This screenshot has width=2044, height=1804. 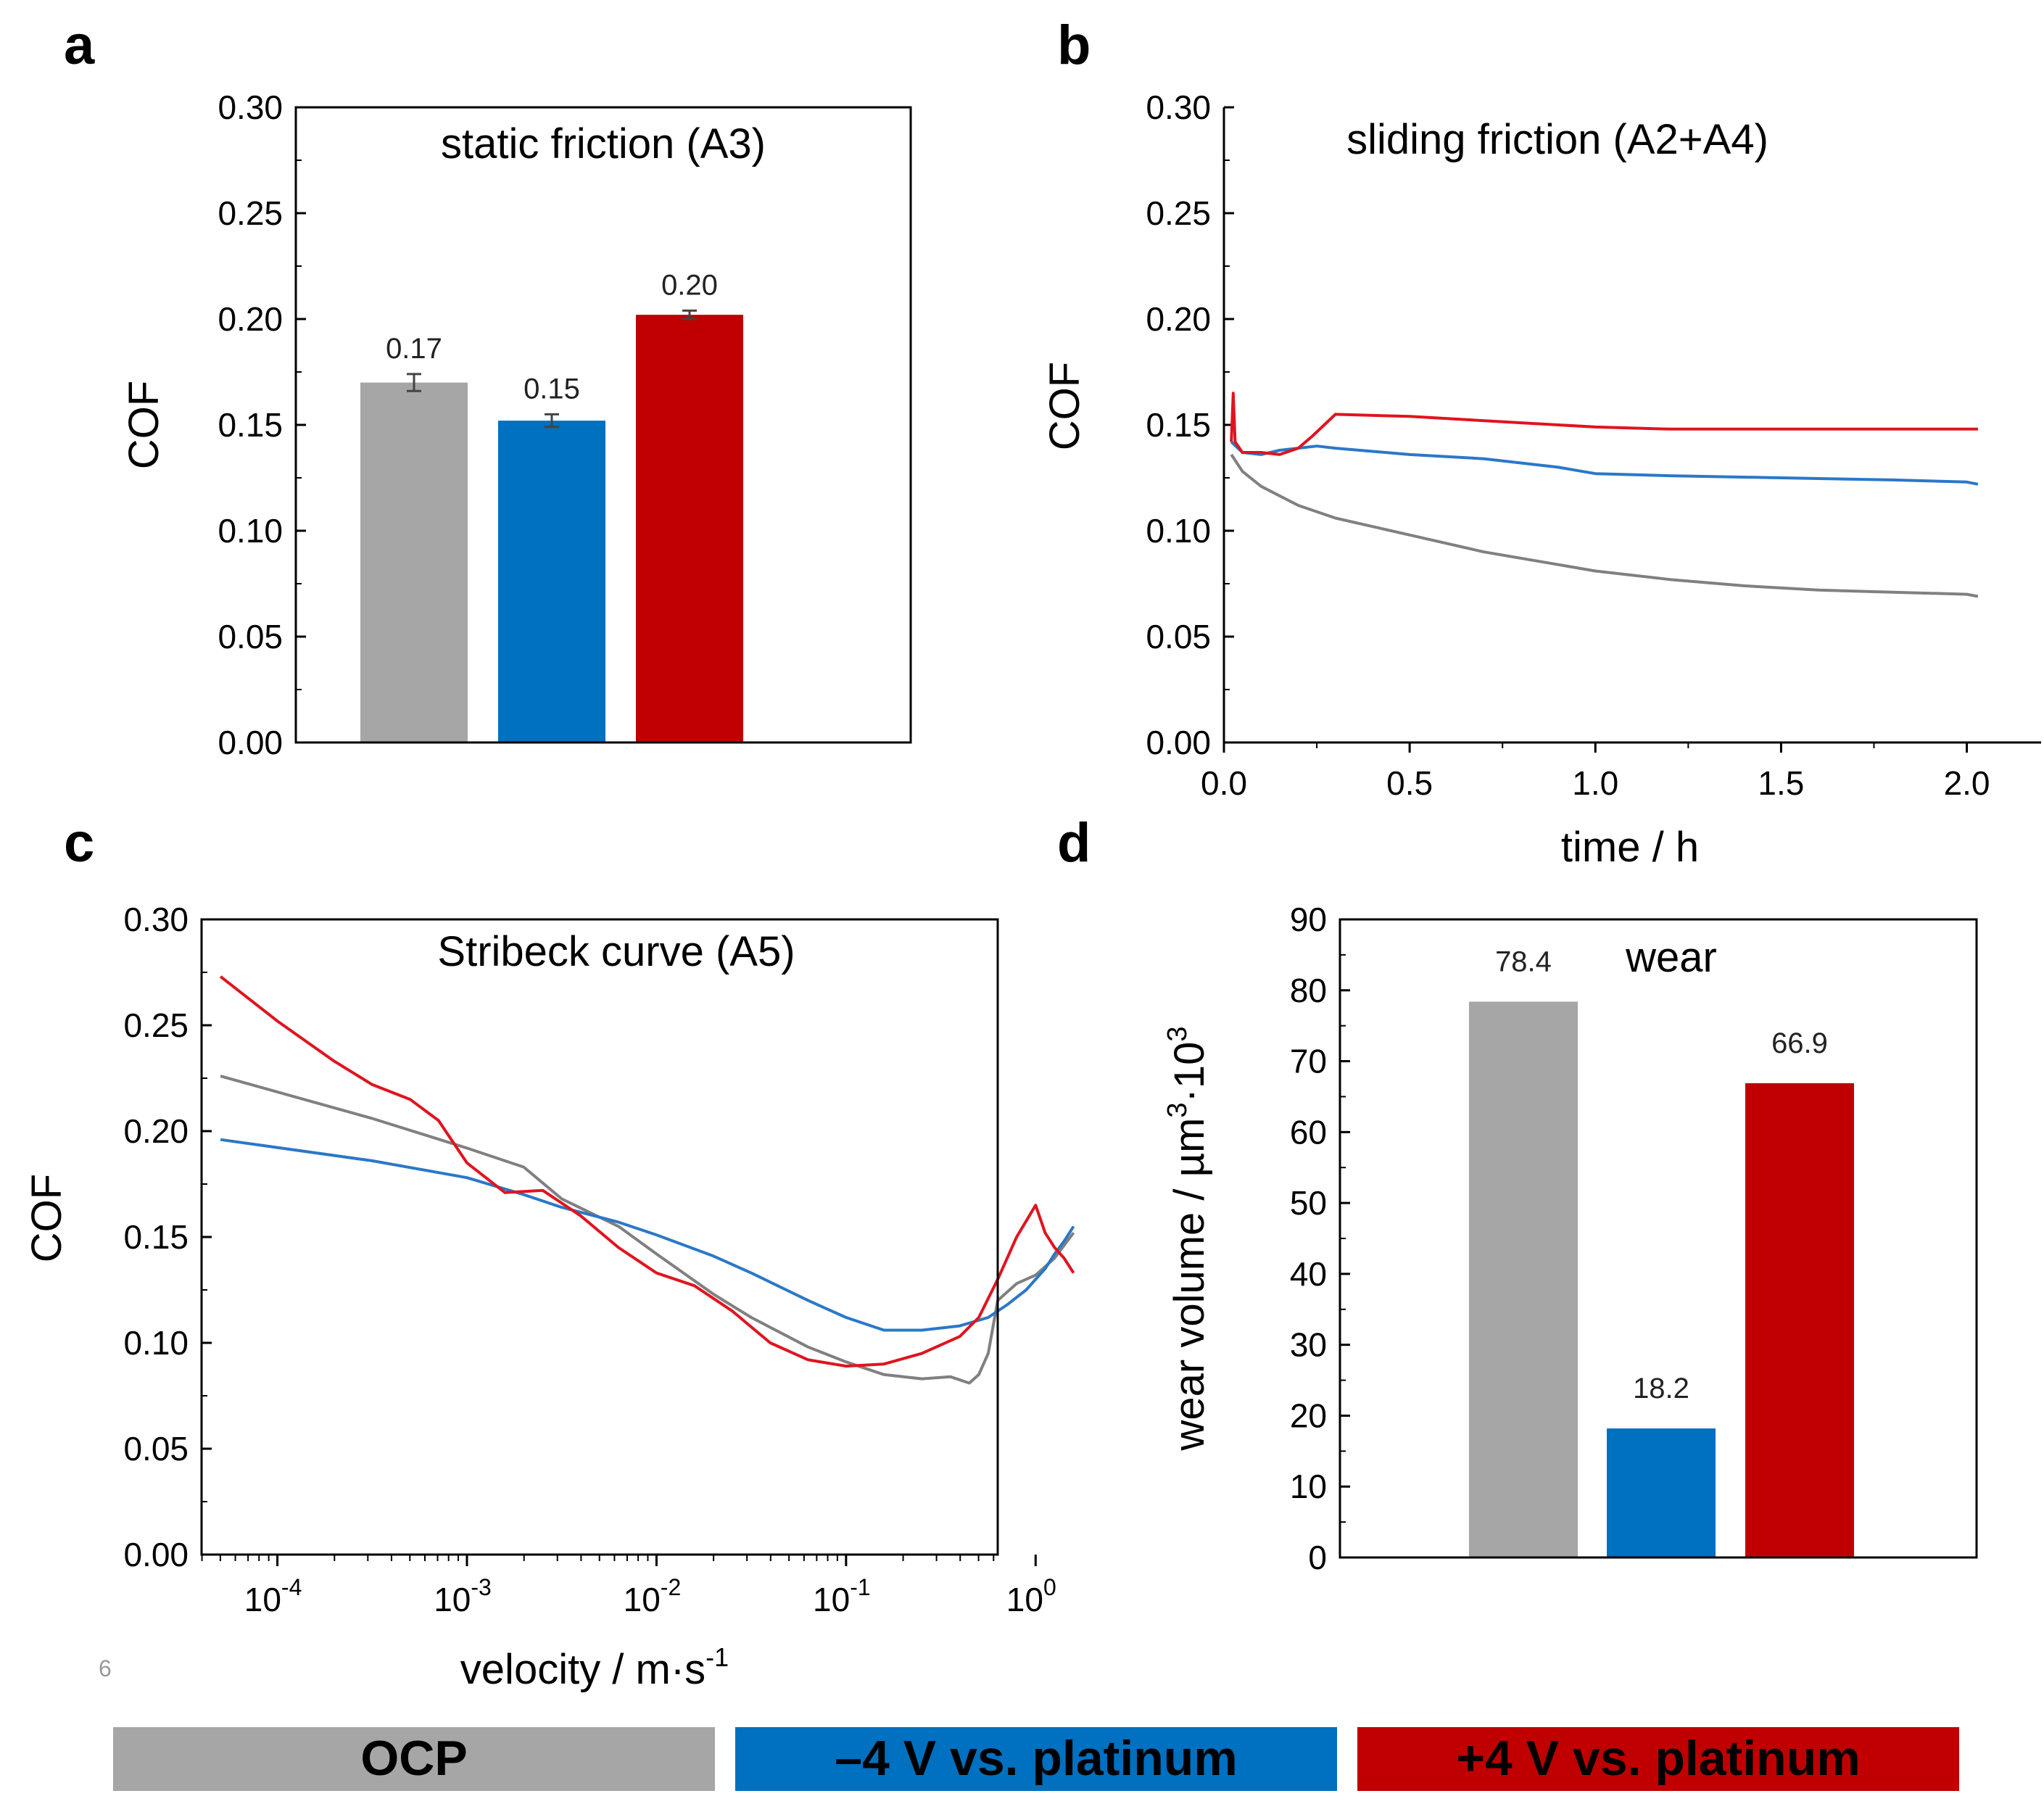 What do you see at coordinates (1523, 961) in the screenshot?
I see `chart-d-data-label: 78.4` at bounding box center [1523, 961].